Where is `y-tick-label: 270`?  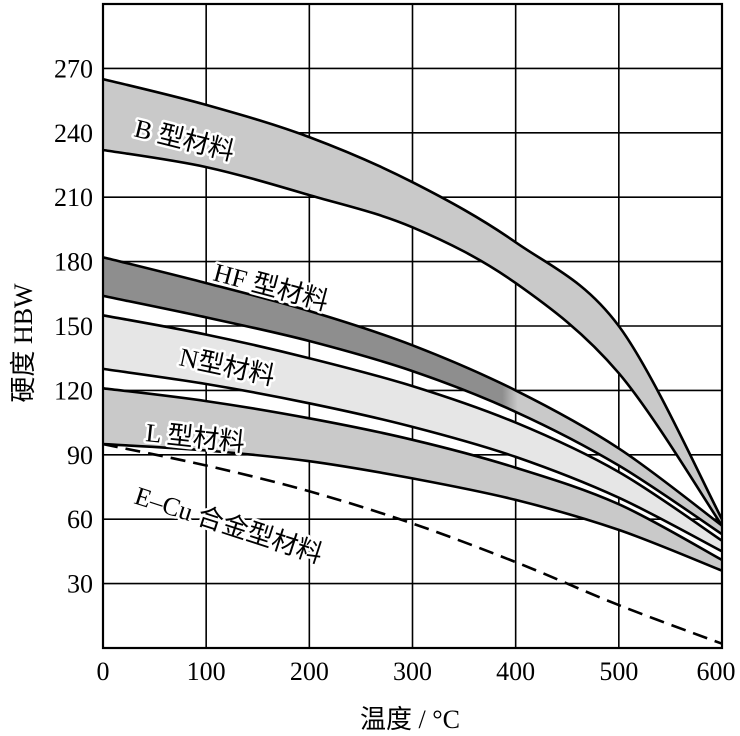 y-tick-label: 270 is located at coordinates (73, 68).